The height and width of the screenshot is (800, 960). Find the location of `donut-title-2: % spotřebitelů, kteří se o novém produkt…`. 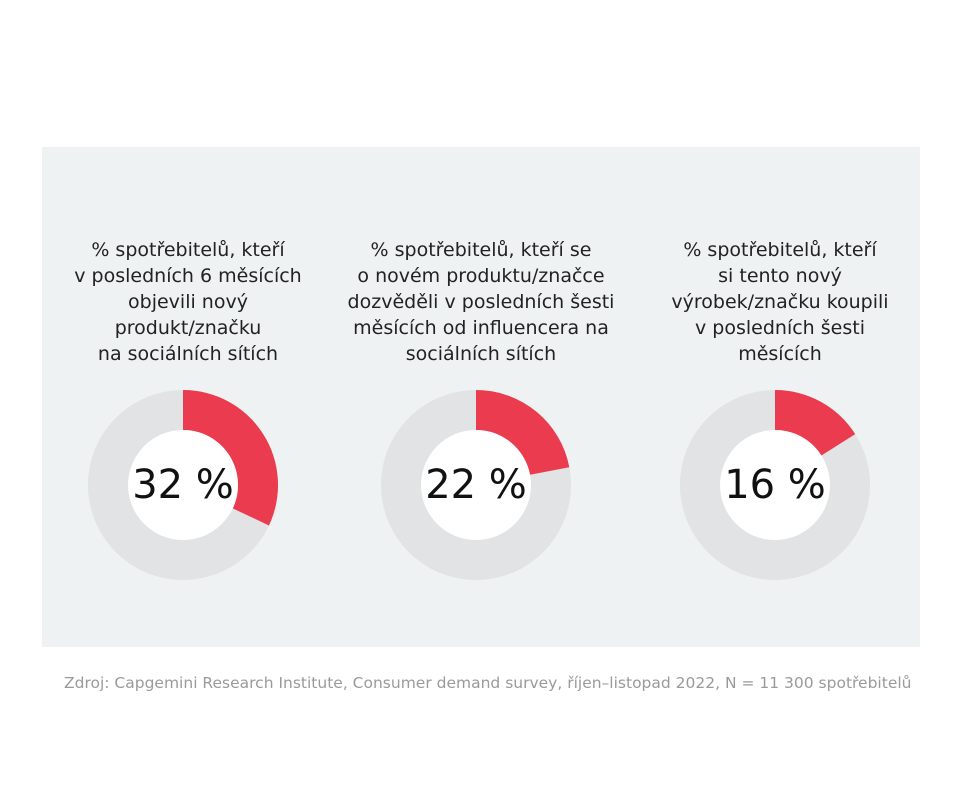

donut-title-2: % spotřebitelů, kteří se o novém produkt… is located at coordinates (481, 302).